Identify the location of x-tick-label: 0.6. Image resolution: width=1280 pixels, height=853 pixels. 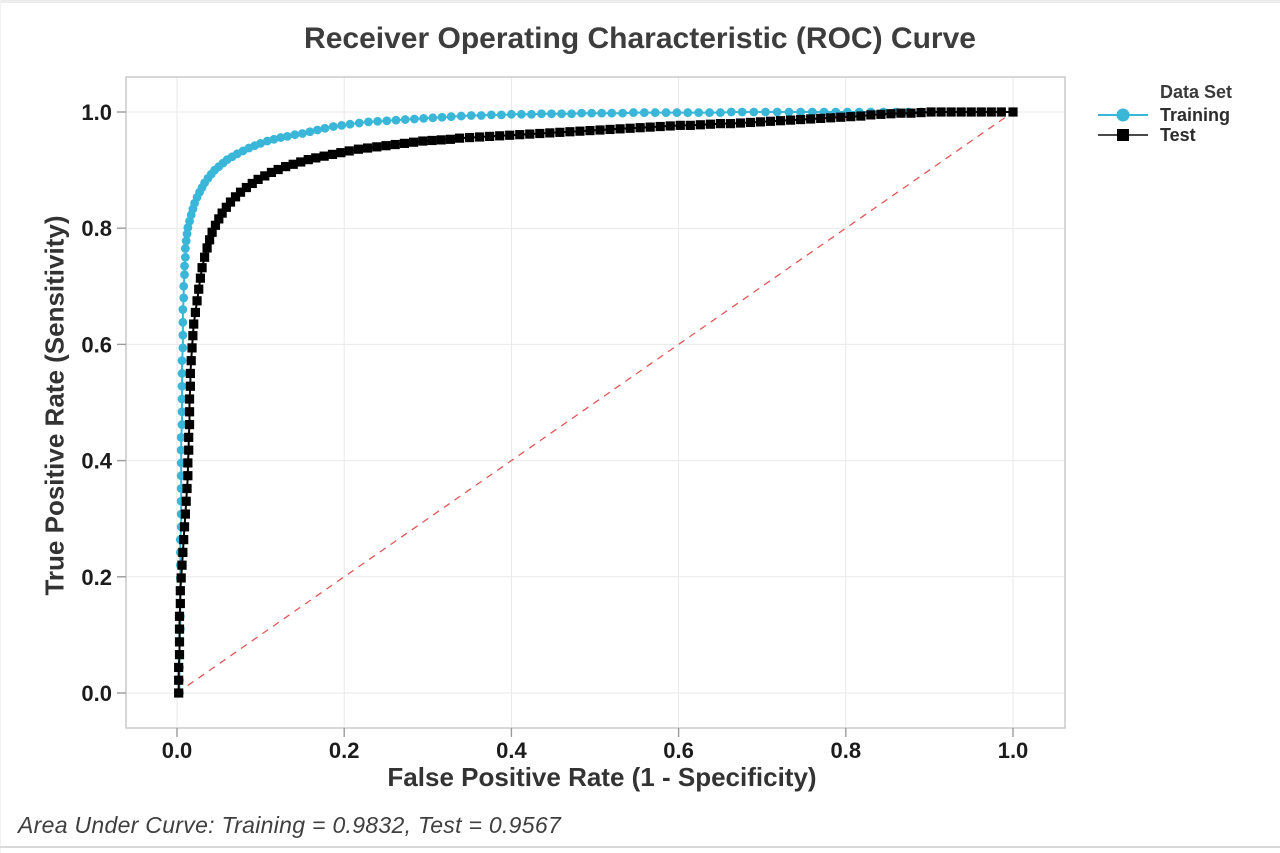
(678, 750).